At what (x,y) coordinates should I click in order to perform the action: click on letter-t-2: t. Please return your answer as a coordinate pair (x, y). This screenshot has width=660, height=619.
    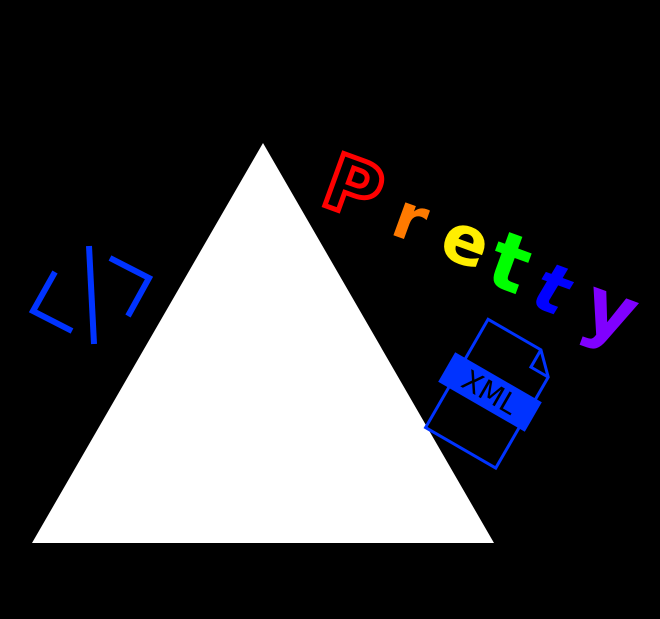
    Looking at the image, I should click on (553, 290).